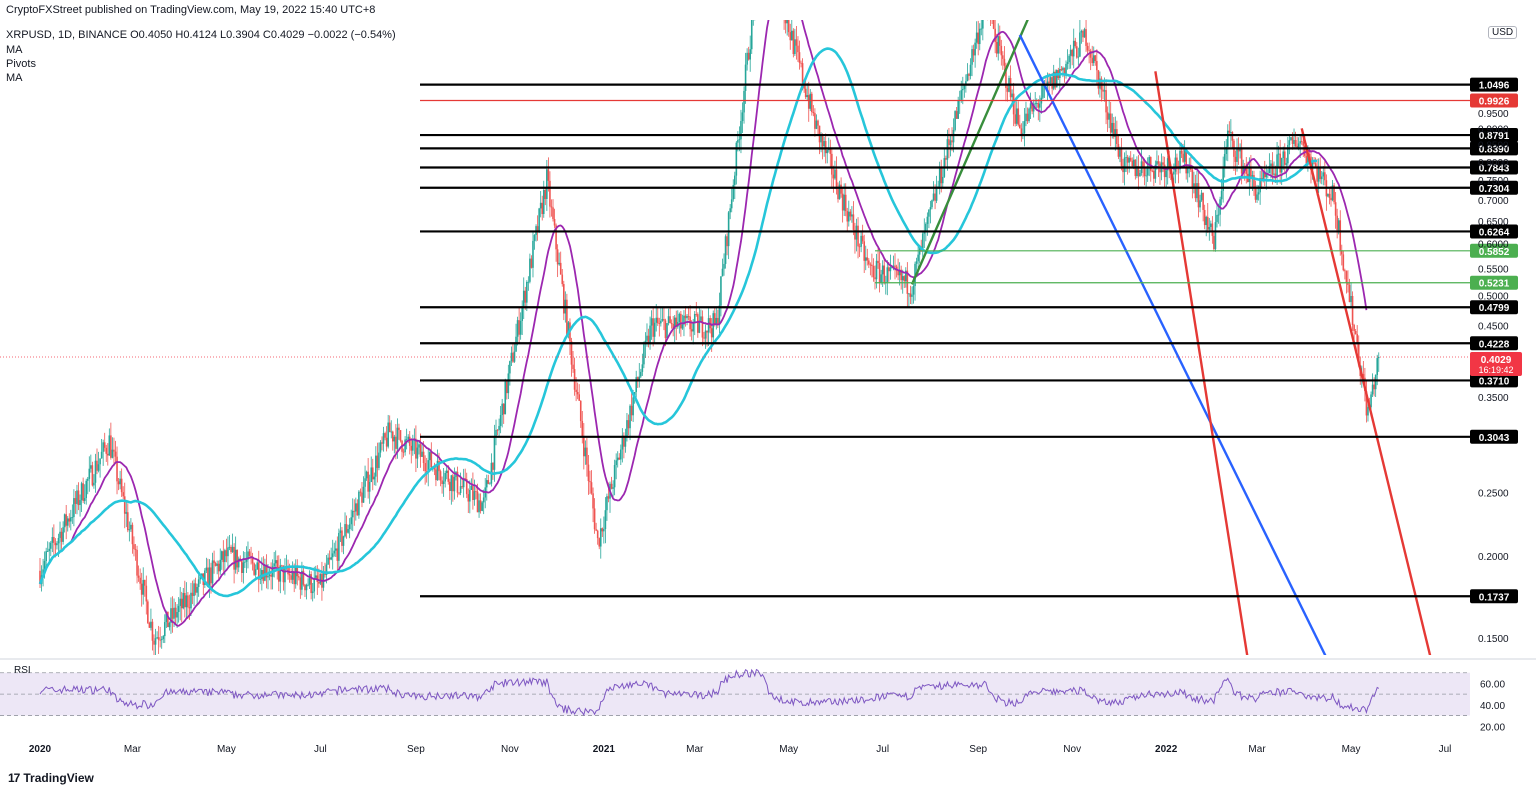  What do you see at coordinates (51, 778) in the screenshot?
I see `tradingview-logo: 17 TradingView` at bounding box center [51, 778].